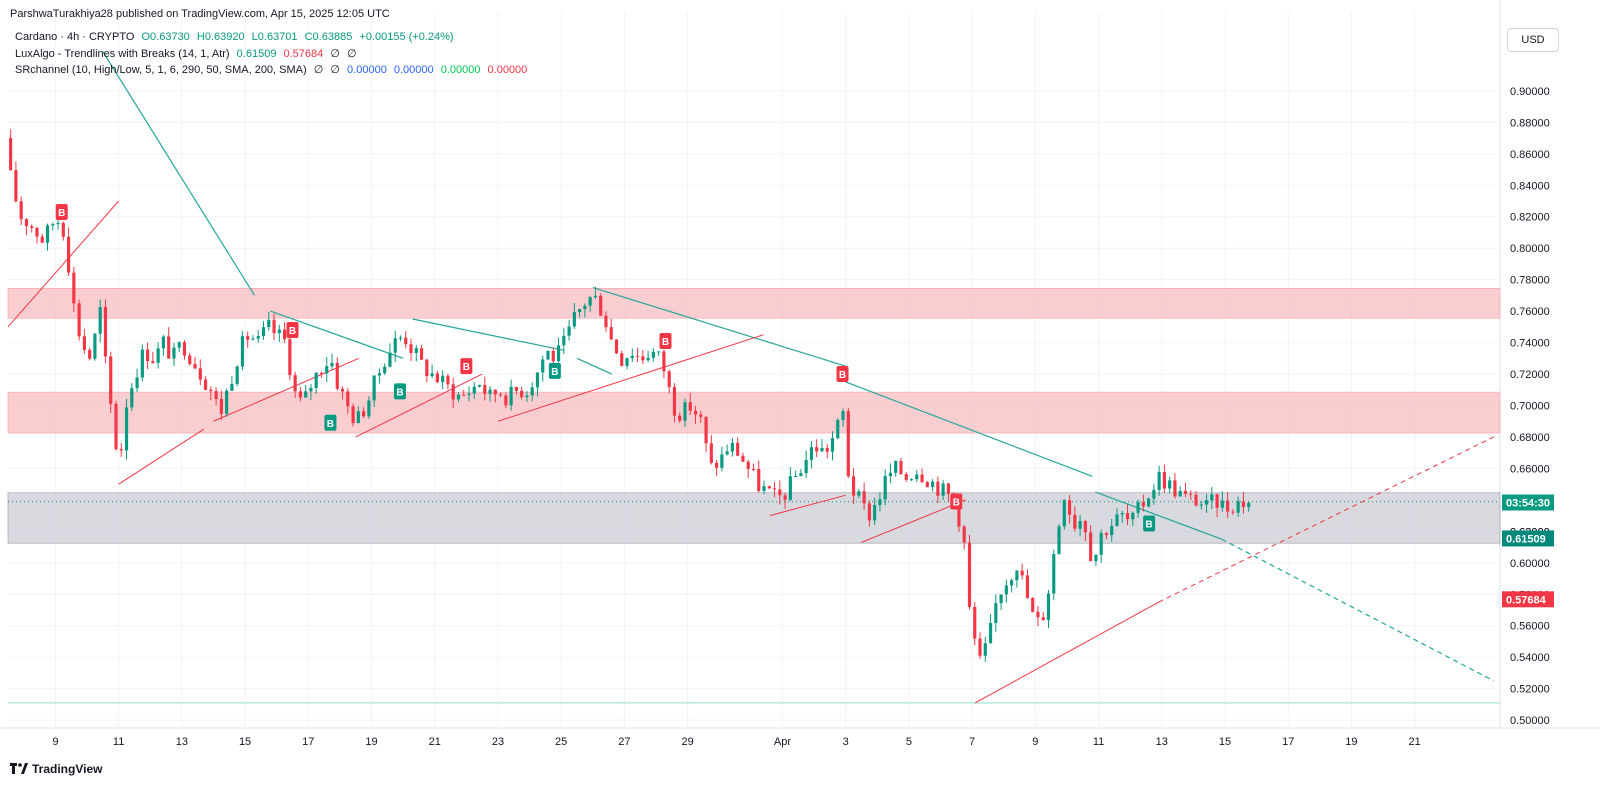  I want to click on time-tick-label: 11, so click(1098, 742).